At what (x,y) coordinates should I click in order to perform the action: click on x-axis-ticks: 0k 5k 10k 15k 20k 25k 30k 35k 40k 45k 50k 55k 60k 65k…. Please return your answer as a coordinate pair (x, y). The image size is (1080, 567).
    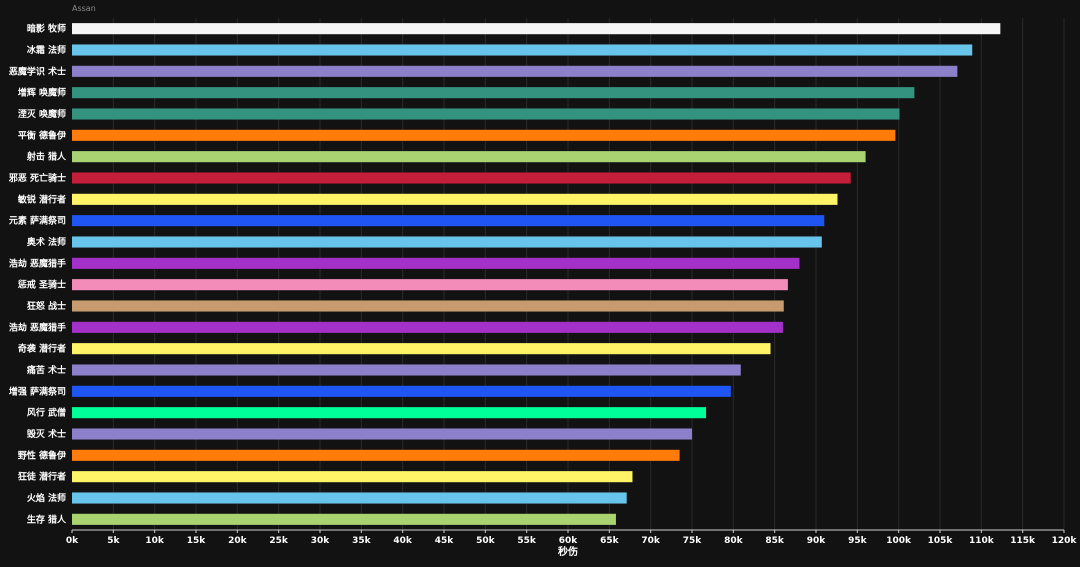
    Looking at the image, I should click on (572, 538).